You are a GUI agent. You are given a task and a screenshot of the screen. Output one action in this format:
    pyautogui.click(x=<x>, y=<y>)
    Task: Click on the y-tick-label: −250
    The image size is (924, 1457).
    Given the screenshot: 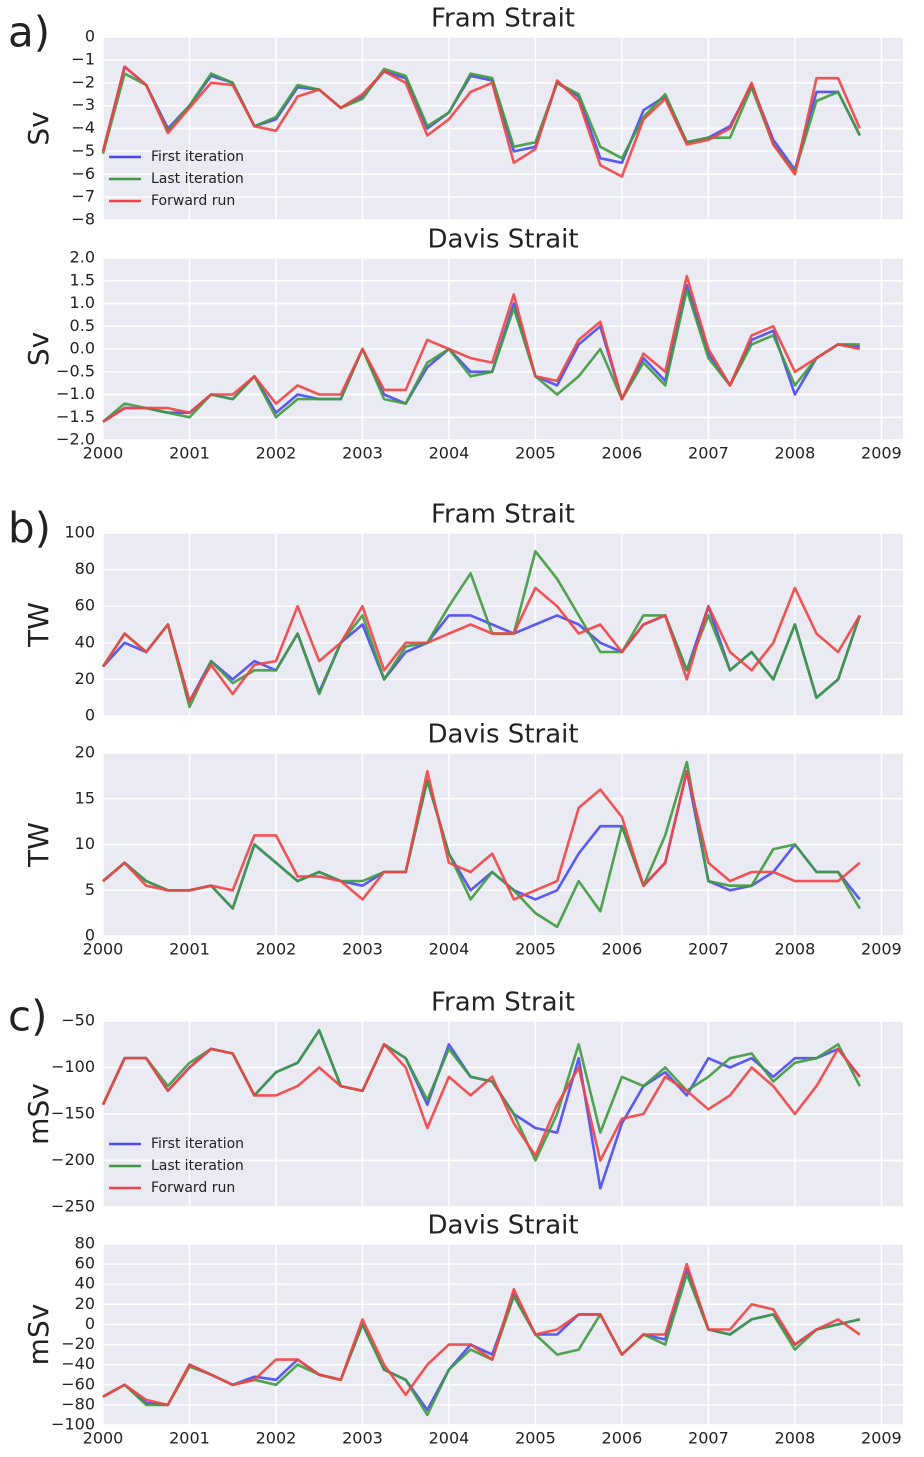 What is the action you would take?
    pyautogui.click(x=73, y=1206)
    